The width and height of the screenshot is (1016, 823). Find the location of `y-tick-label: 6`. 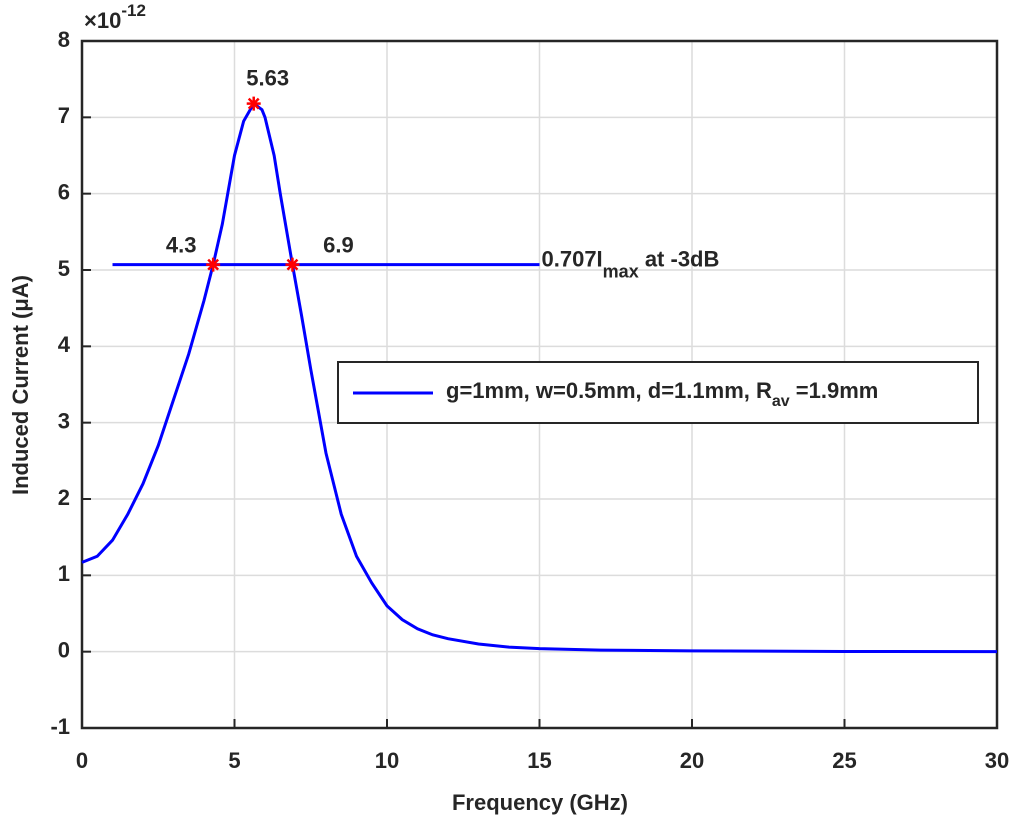

y-tick-label: 6 is located at coordinates (64, 191).